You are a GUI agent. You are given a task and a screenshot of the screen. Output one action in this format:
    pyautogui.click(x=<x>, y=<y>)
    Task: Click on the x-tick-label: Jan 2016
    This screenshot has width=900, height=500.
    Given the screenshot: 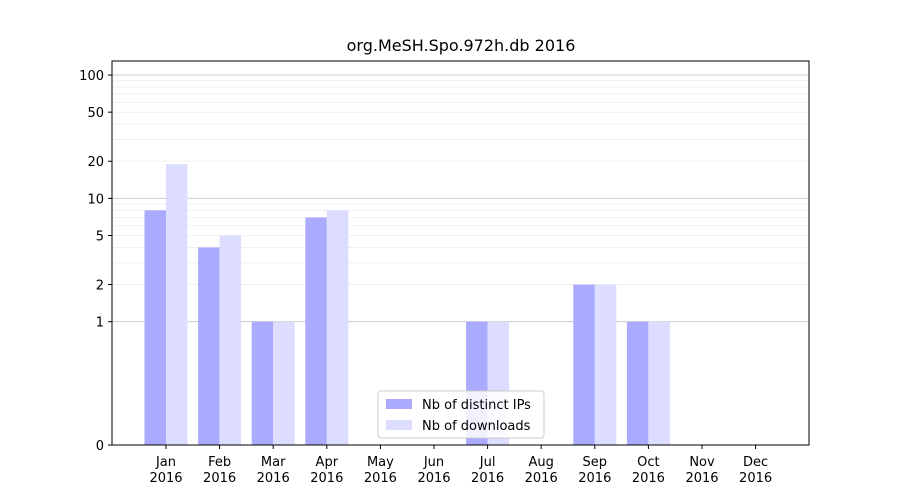 What is the action you would take?
    pyautogui.click(x=165, y=470)
    